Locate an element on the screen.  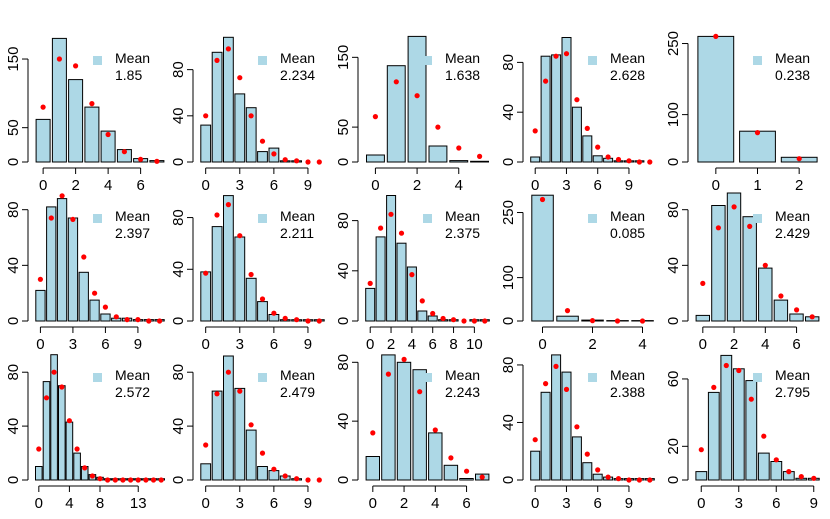
x-tick-label: 2 is located at coordinates (592, 344).